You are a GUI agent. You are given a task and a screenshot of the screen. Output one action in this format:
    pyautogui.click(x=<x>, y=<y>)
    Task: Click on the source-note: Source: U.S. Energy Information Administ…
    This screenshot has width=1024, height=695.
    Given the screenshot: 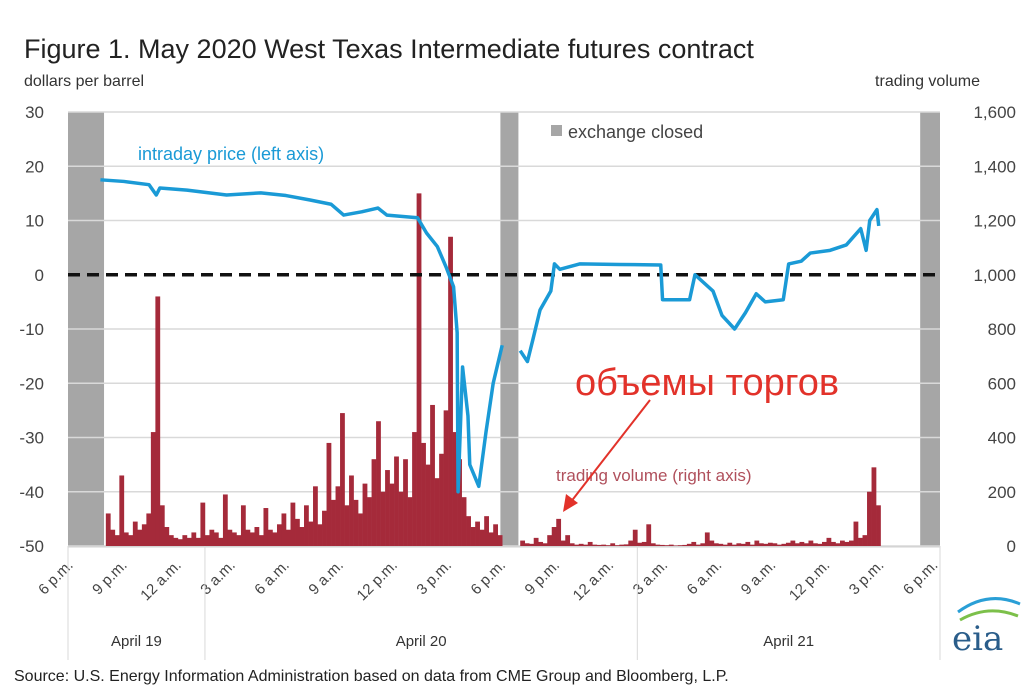 What is the action you would take?
    pyautogui.click(x=371, y=676)
    